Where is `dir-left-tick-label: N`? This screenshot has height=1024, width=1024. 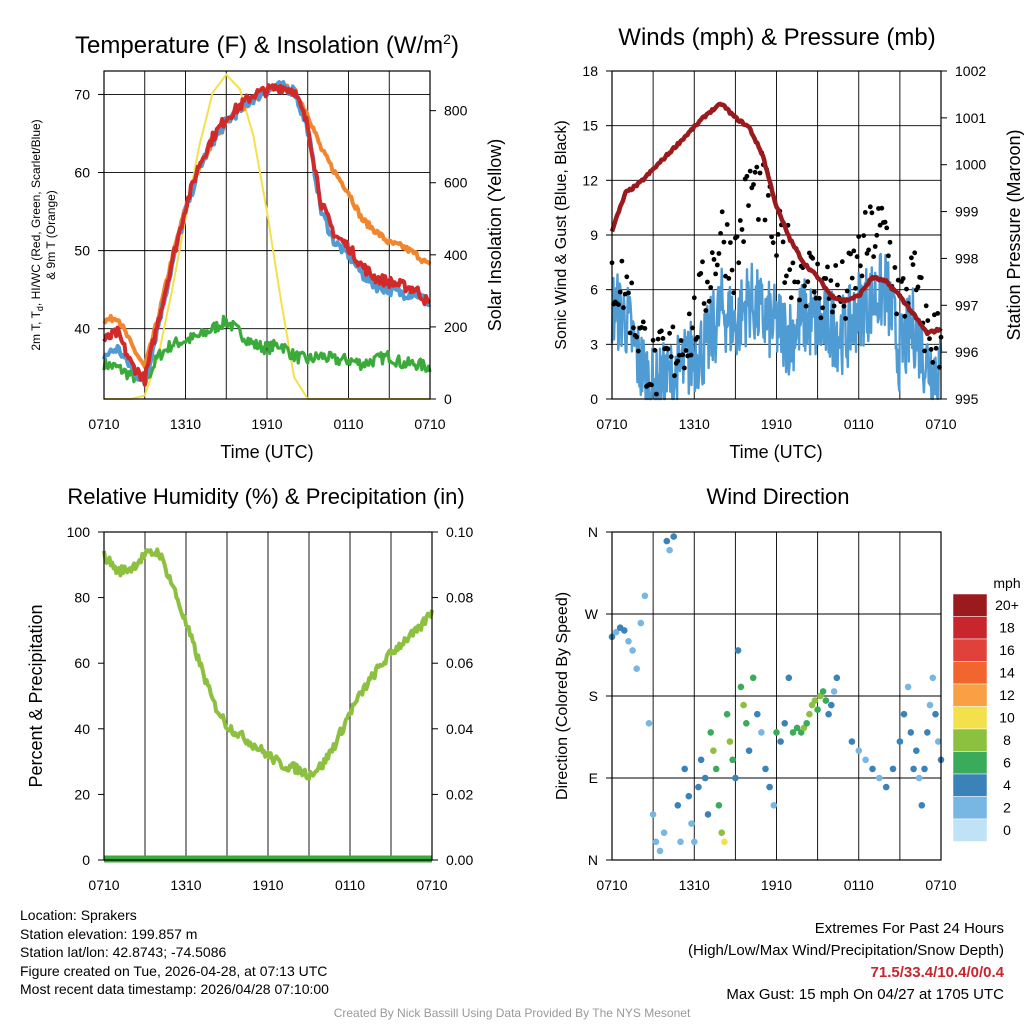
dir-left-tick-label: N is located at coordinates (593, 532).